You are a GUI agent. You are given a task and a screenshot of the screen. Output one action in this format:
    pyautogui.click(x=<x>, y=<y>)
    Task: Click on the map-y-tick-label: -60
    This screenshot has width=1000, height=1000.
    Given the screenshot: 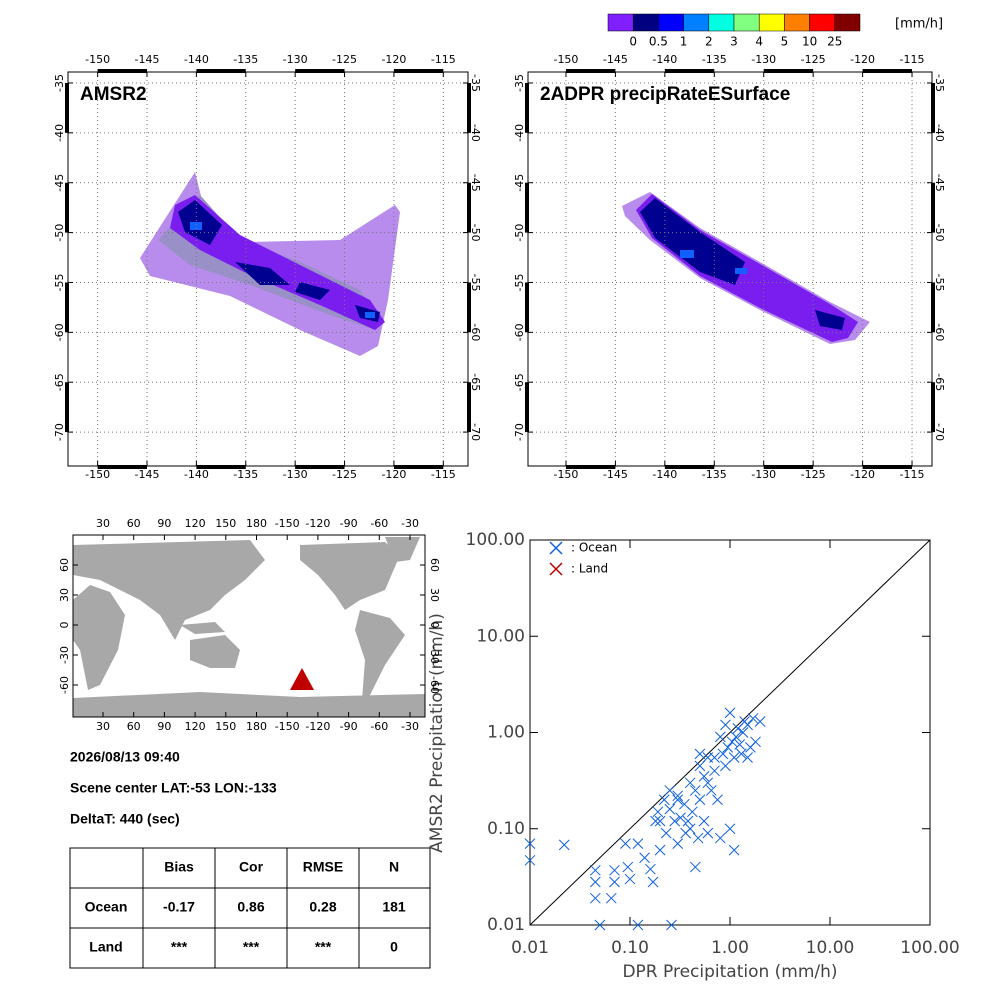 What is the action you would take?
    pyautogui.click(x=59, y=332)
    